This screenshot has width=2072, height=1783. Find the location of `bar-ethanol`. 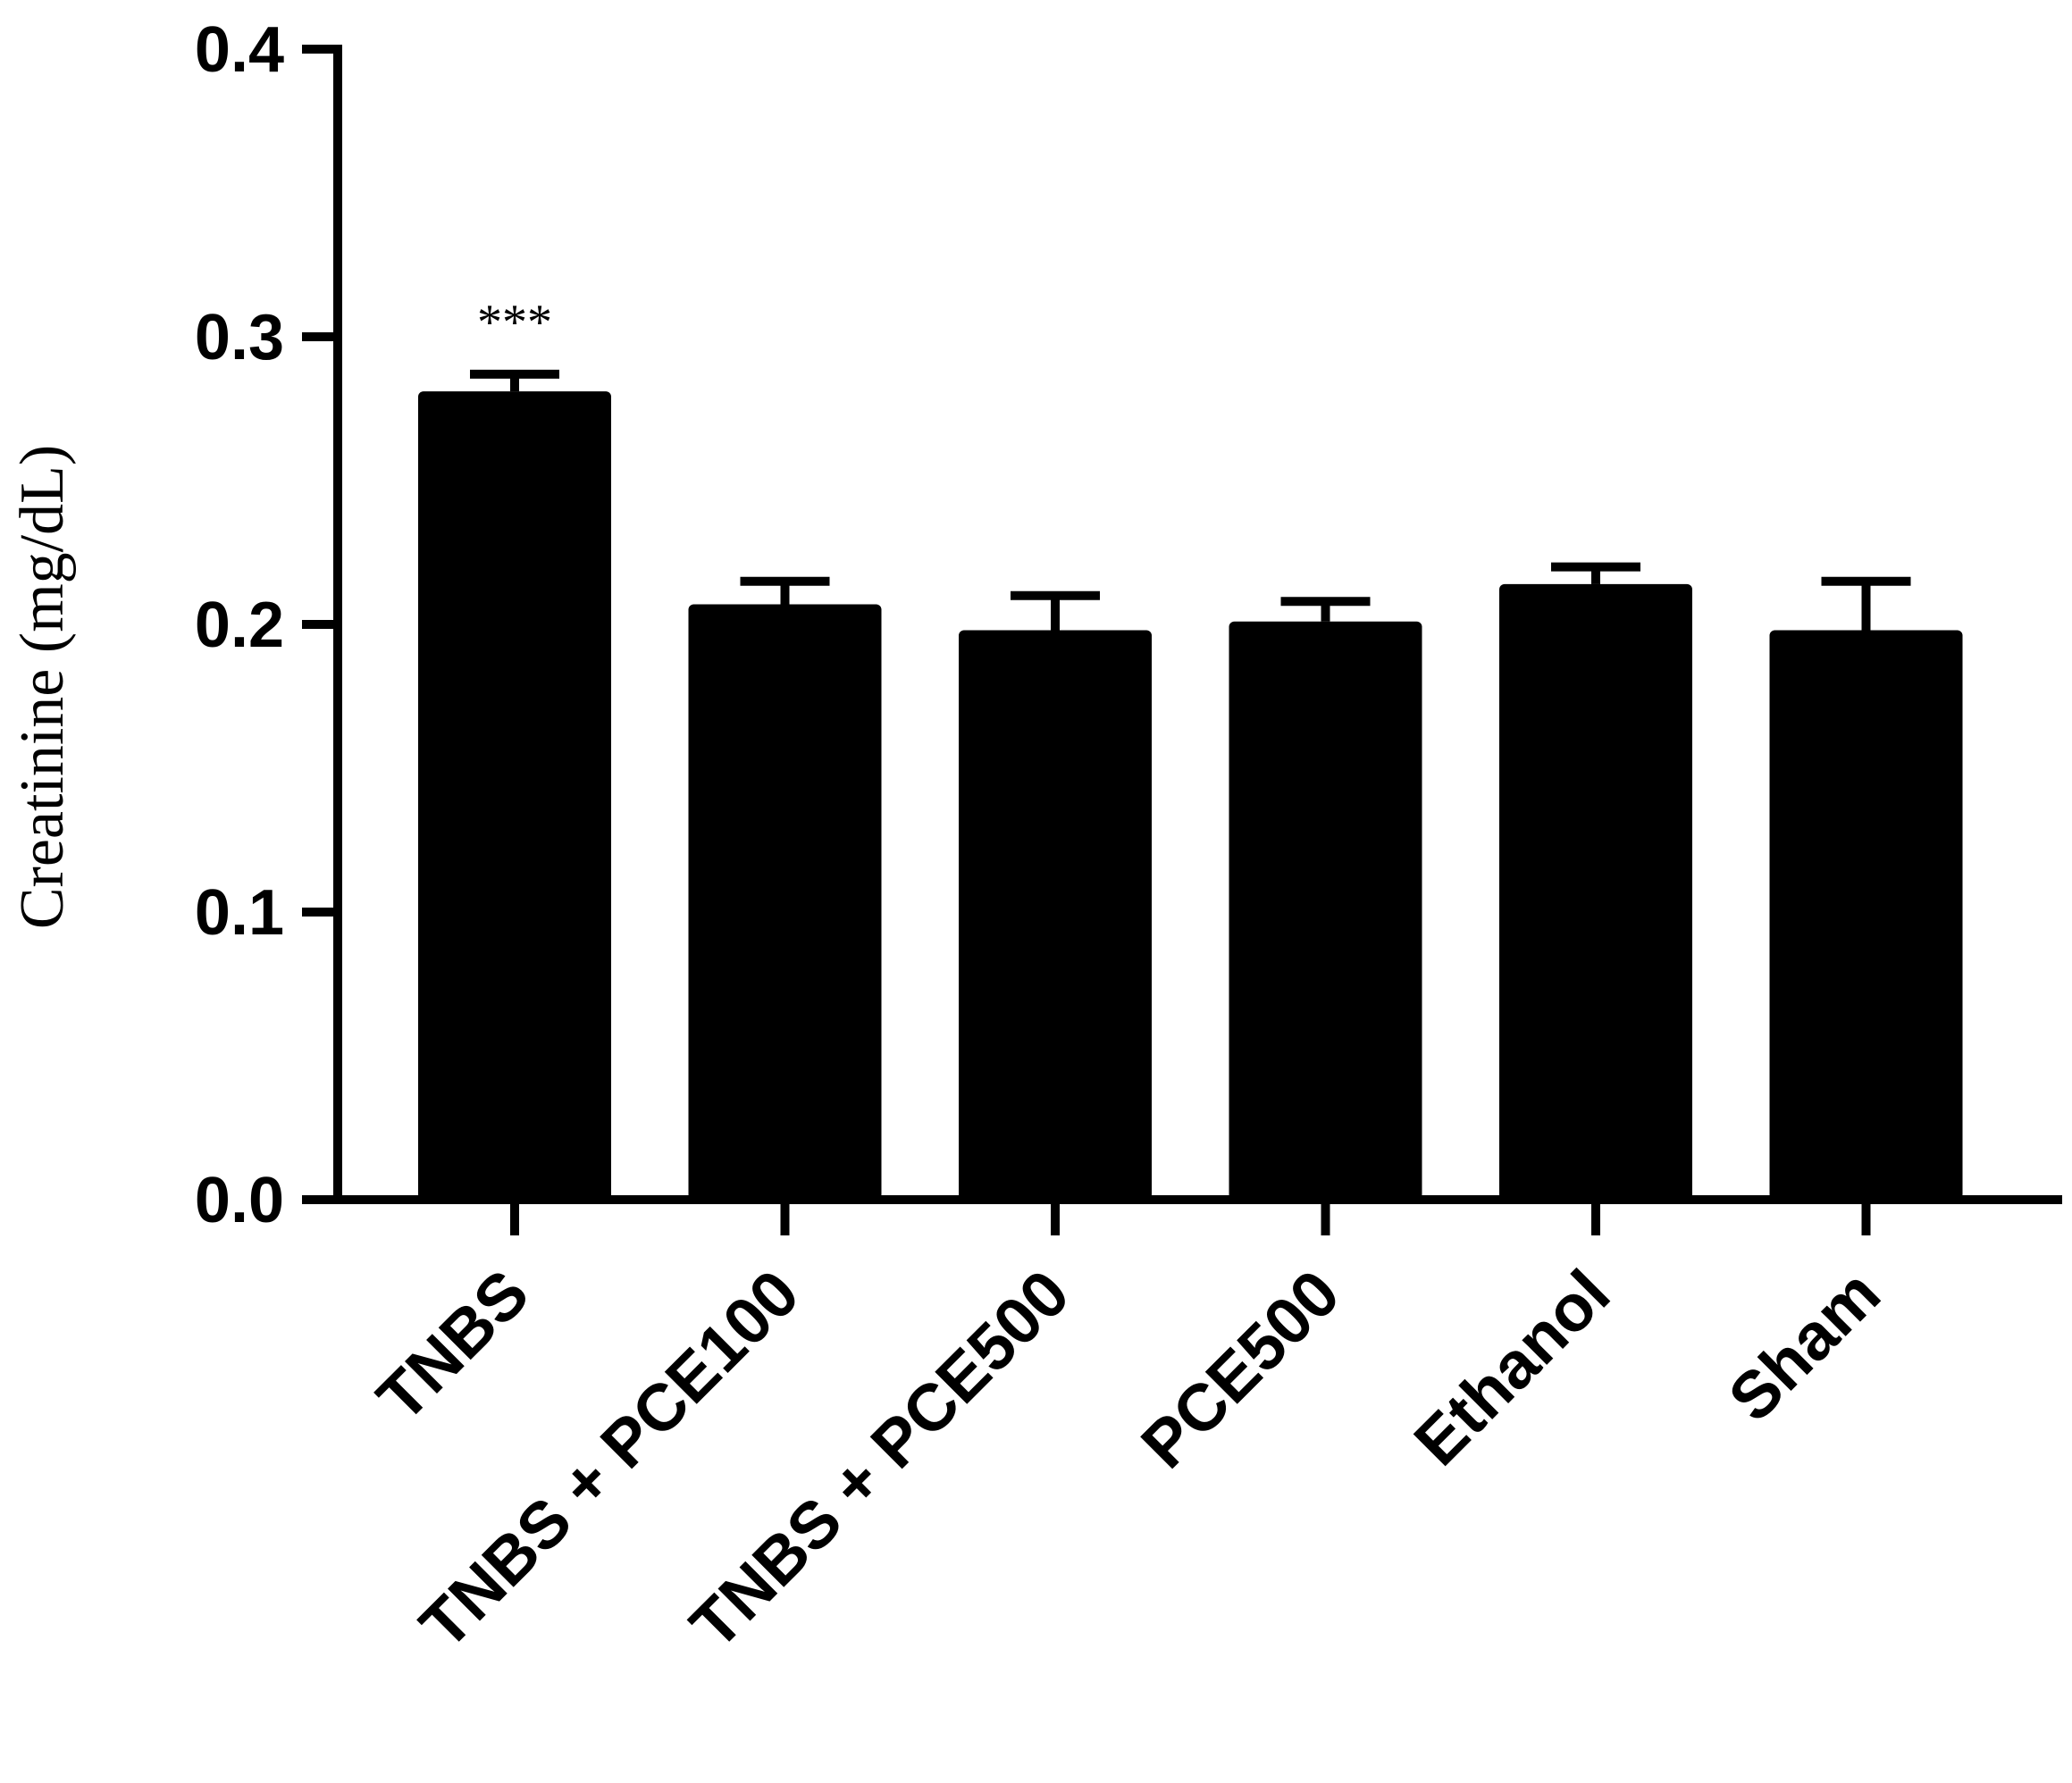

bar-ethanol is located at coordinates (1595, 891).